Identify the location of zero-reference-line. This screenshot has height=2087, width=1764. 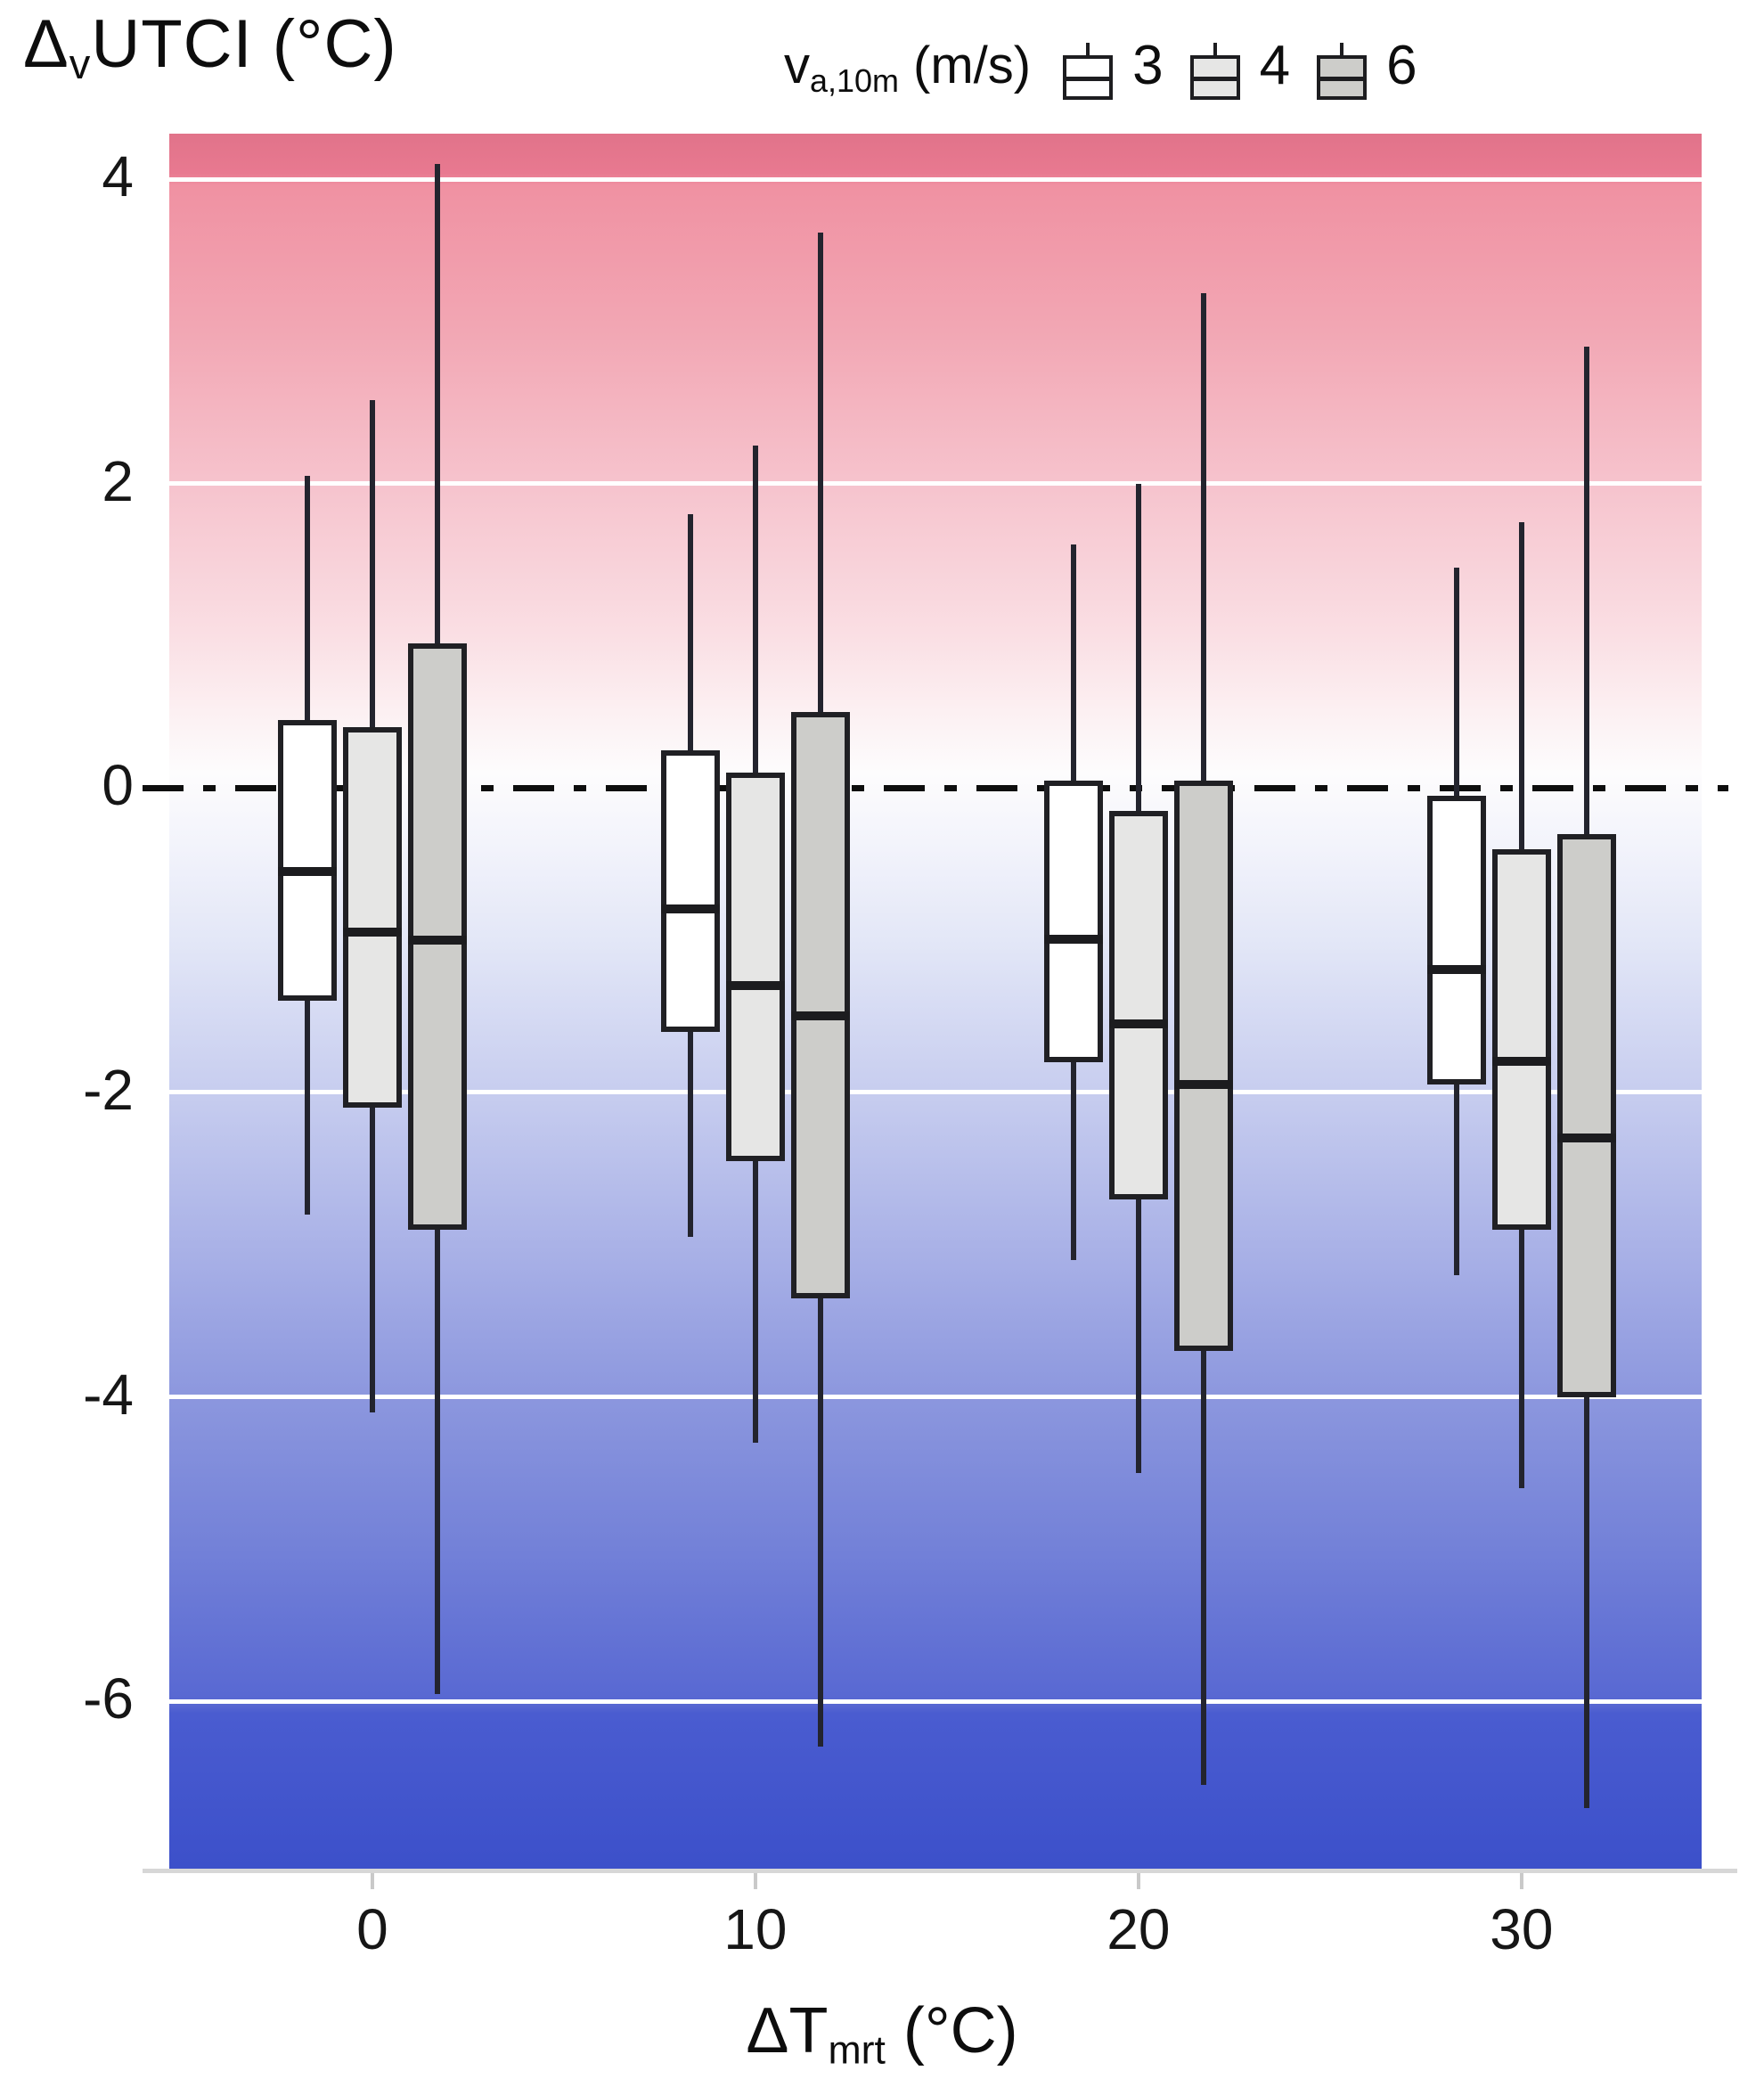
(935, 787).